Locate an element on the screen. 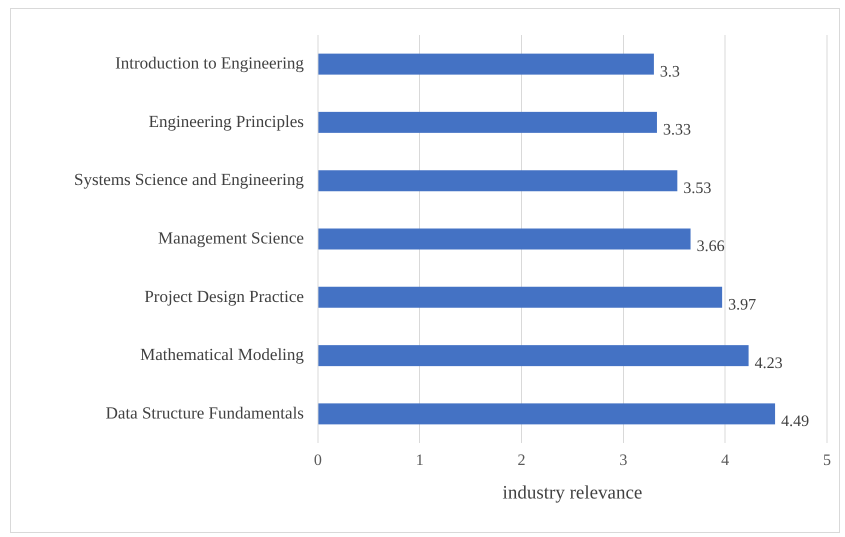 The height and width of the screenshot is (537, 845). data-label: 4.23 is located at coordinates (768, 363).